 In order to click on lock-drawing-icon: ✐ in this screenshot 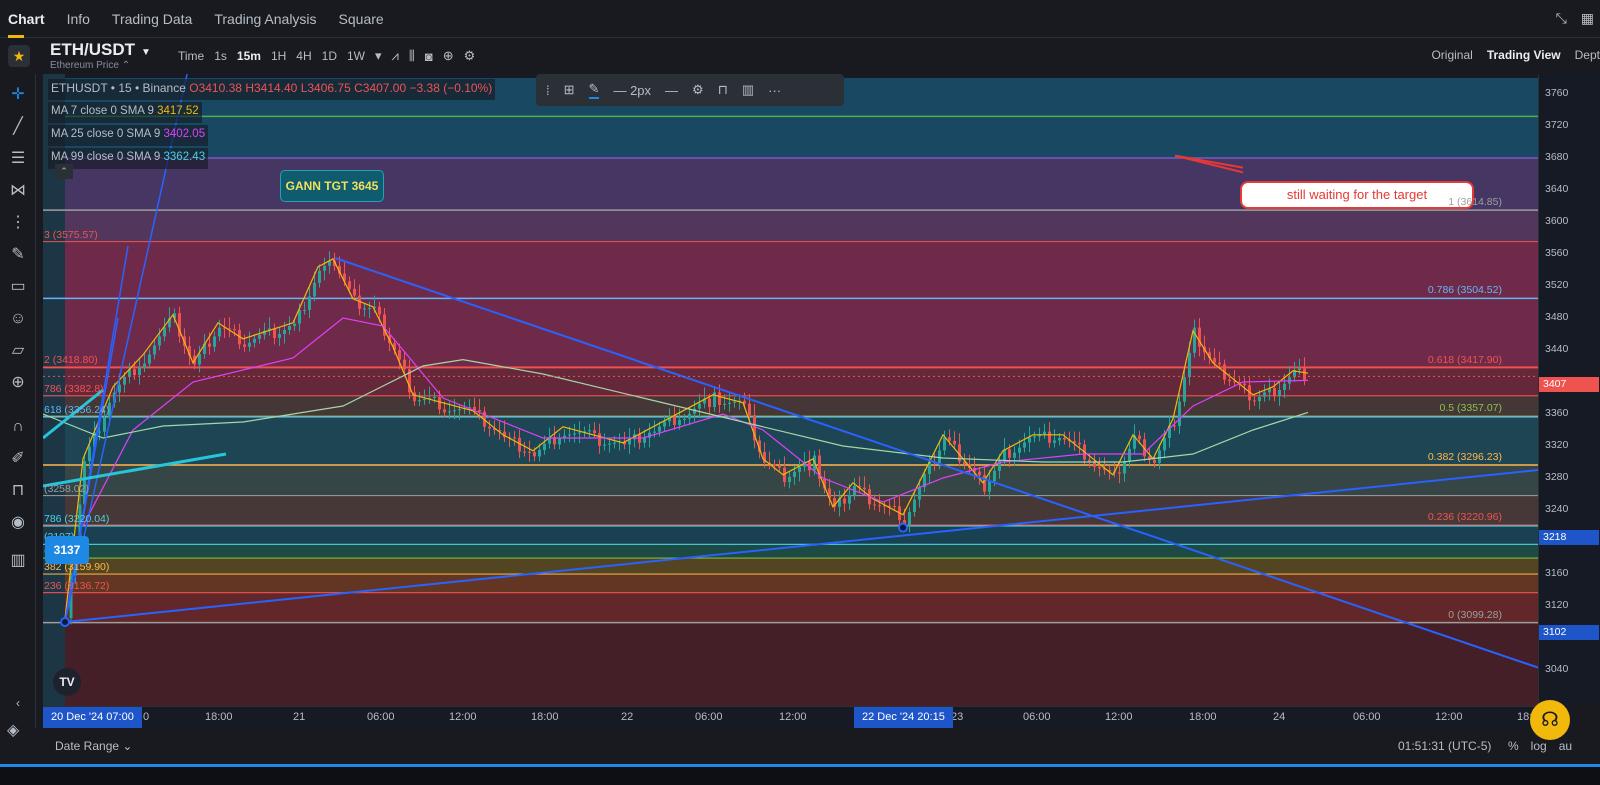, I will do `click(18, 458)`.